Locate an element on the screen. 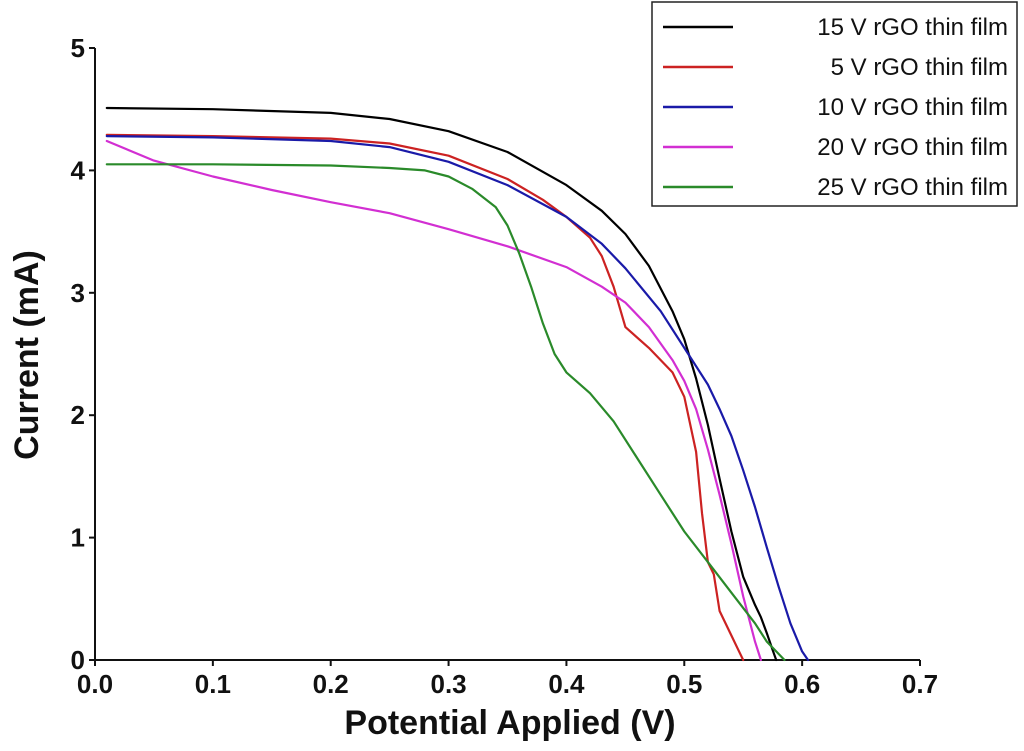 This screenshot has width=1024, height=751. y-tick-label: 3 is located at coordinates (78, 293).